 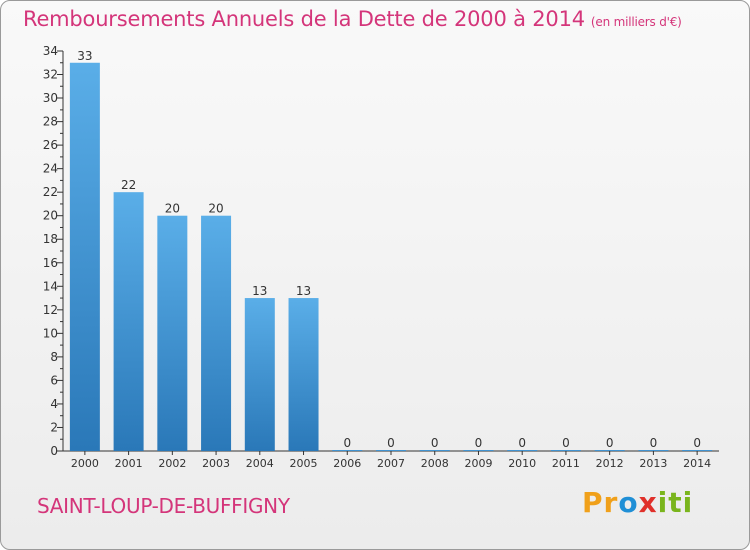 What do you see at coordinates (522, 463) in the screenshot?
I see `x-tick-label: 2010` at bounding box center [522, 463].